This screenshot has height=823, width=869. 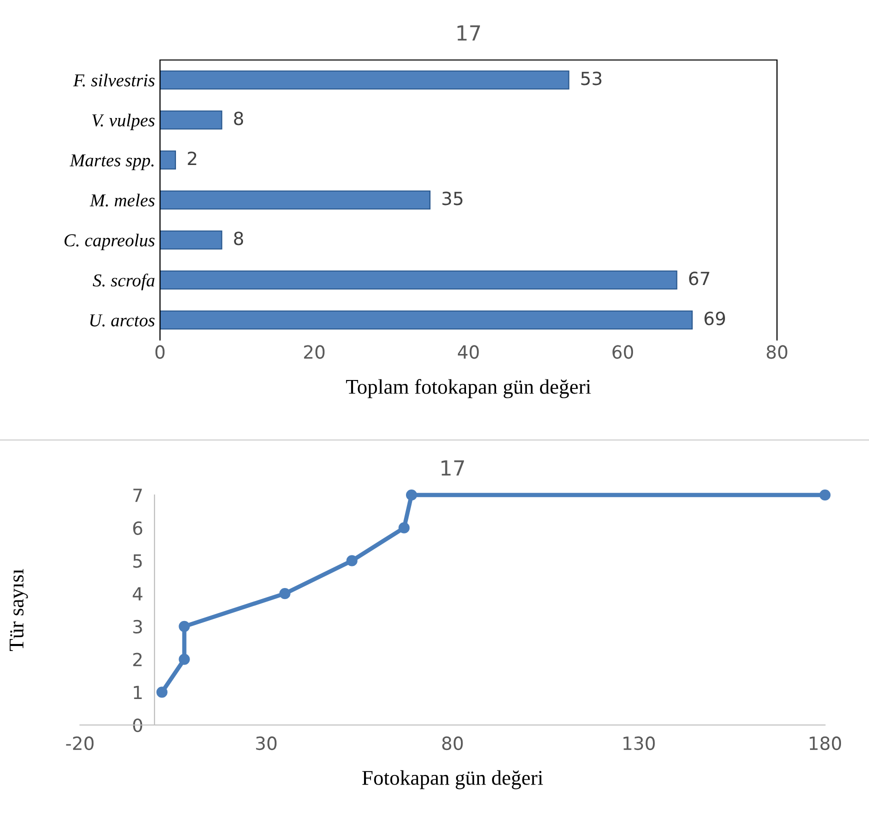 I want to click on y-tick-label: 1, so click(x=138, y=693).